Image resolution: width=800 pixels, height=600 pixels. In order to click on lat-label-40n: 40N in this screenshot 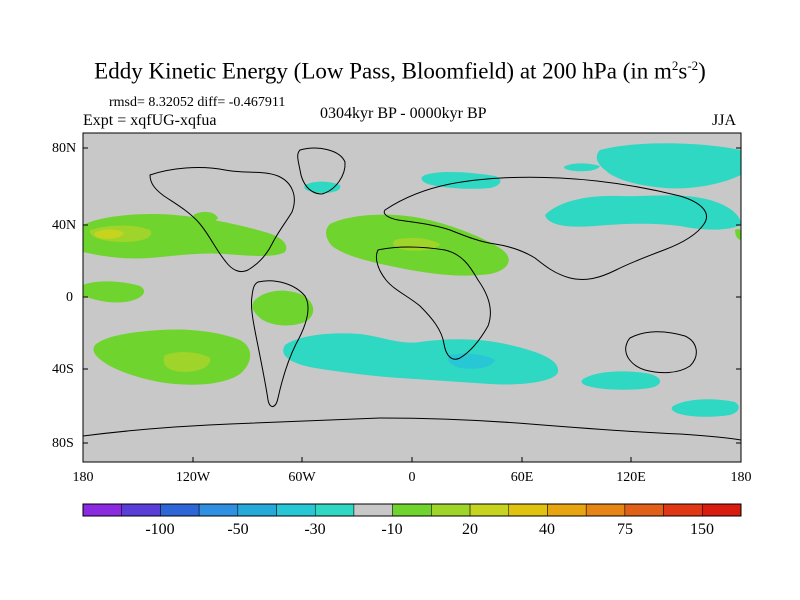, I will do `click(64, 225)`.